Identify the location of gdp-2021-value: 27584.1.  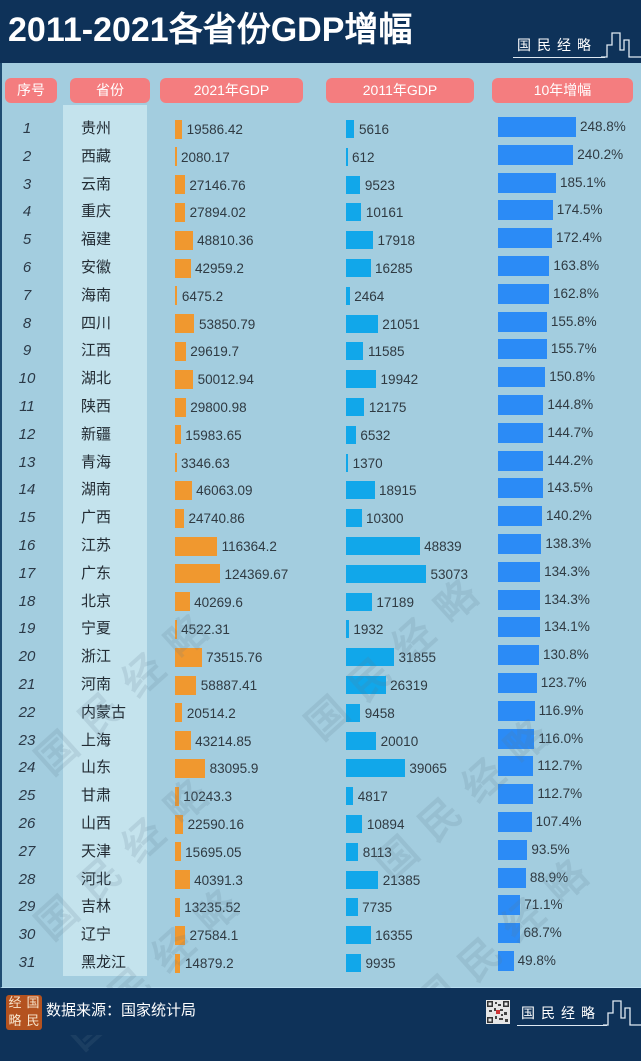
(214, 936).